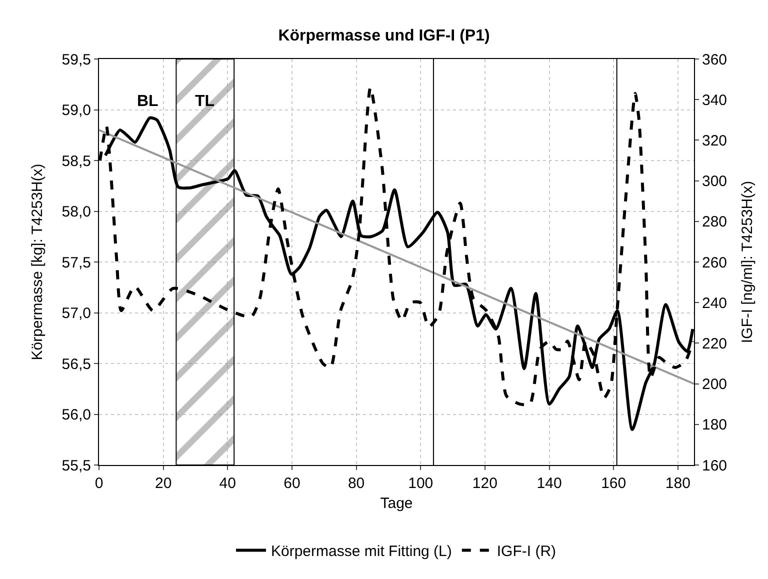 The width and height of the screenshot is (768, 579). What do you see at coordinates (76, 263) in the screenshot?
I see `y-tick-label: 57,5` at bounding box center [76, 263].